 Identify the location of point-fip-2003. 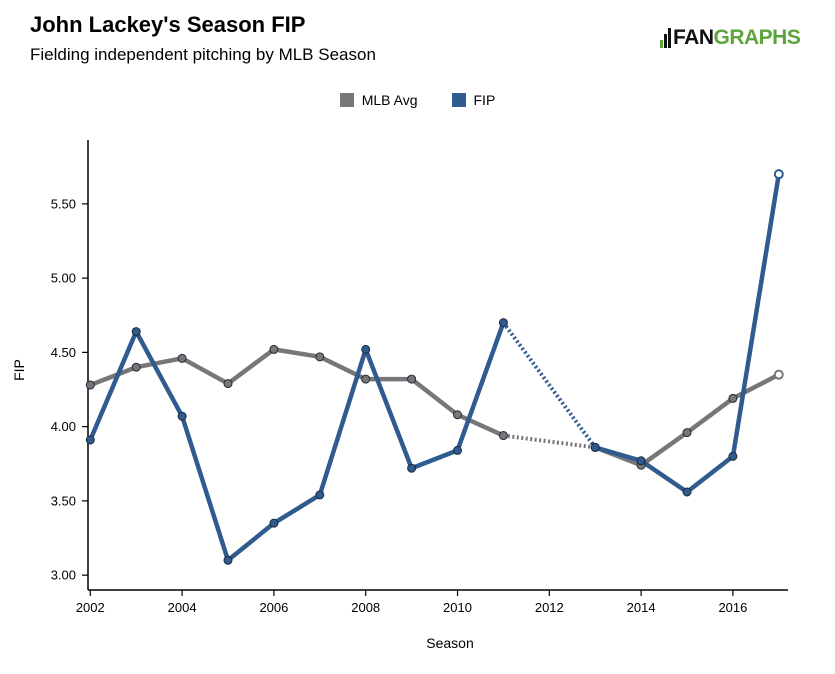
(136, 332).